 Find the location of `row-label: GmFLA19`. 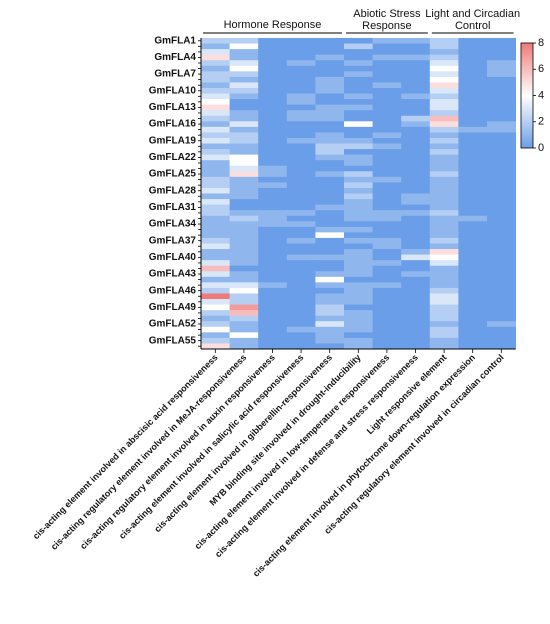

row-label: GmFLA19 is located at coordinates (173, 140).